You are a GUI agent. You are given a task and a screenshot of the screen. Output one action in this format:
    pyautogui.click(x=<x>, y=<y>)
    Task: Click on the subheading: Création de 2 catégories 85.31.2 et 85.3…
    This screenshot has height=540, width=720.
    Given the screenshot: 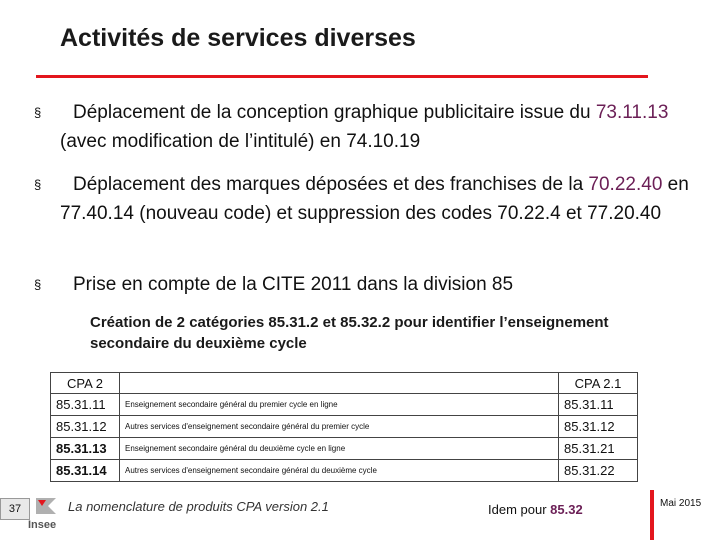 What is the action you would take?
    pyautogui.click(x=390, y=333)
    